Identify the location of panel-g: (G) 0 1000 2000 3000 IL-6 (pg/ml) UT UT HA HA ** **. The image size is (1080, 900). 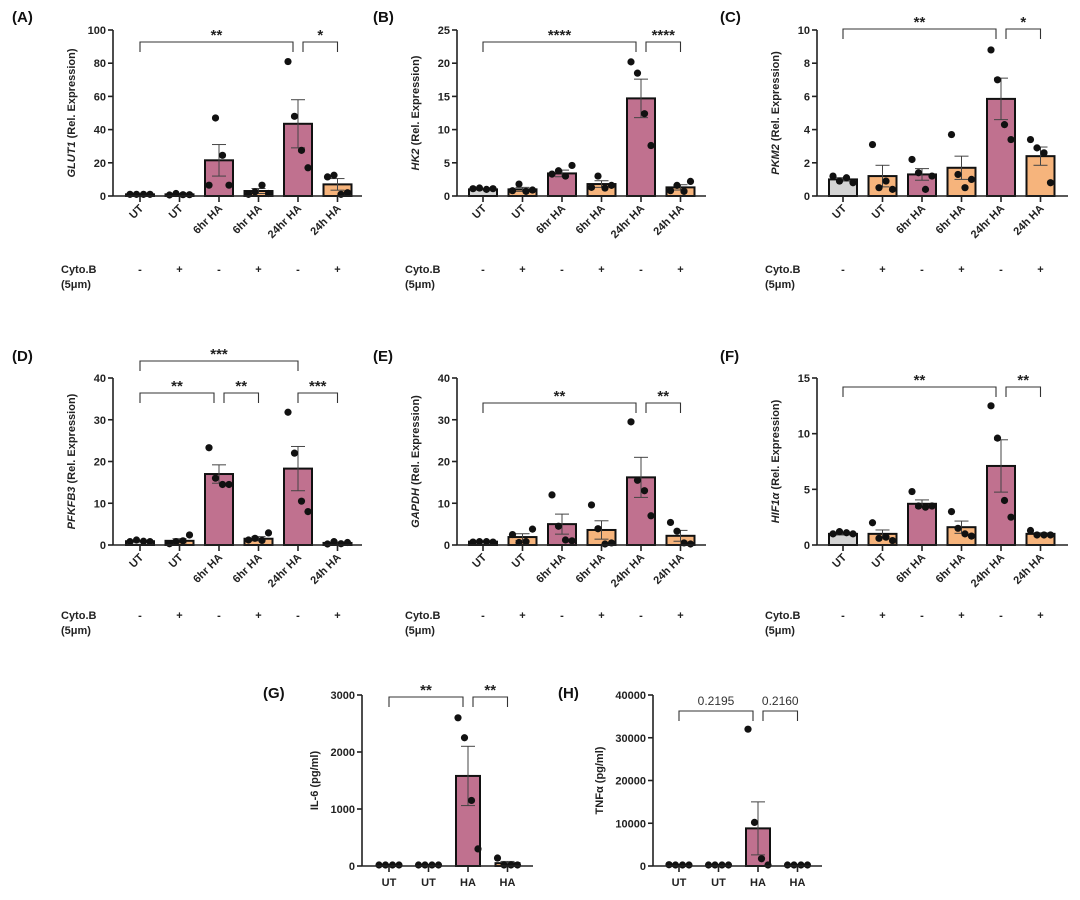
(398, 785).